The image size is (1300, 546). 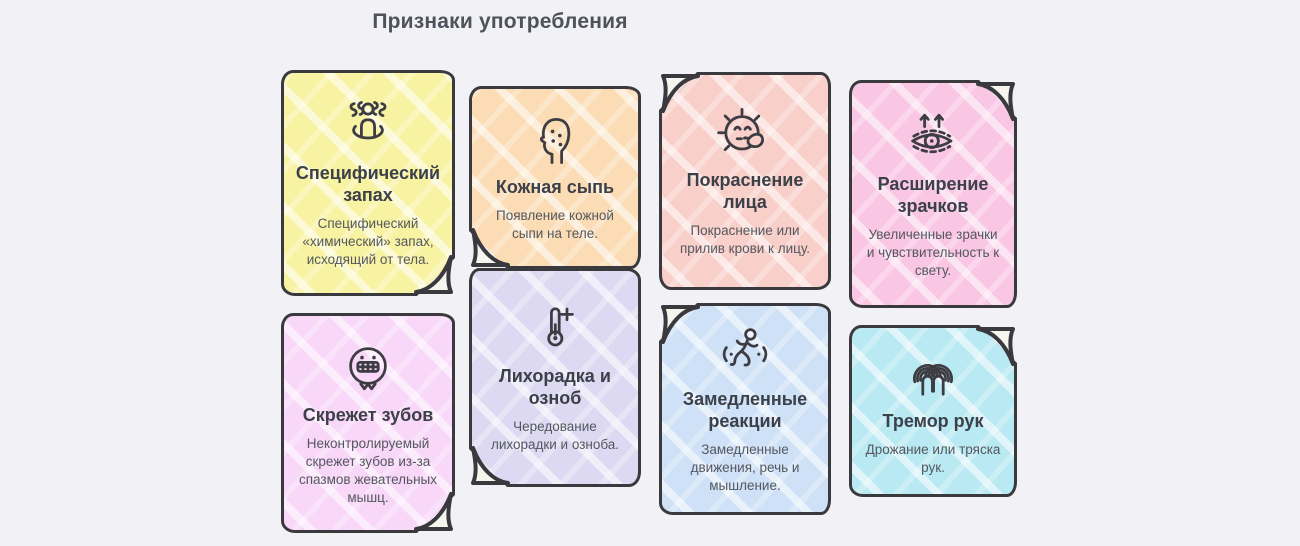 I want to click on slow-reactions-icon, so click(x=745, y=347).